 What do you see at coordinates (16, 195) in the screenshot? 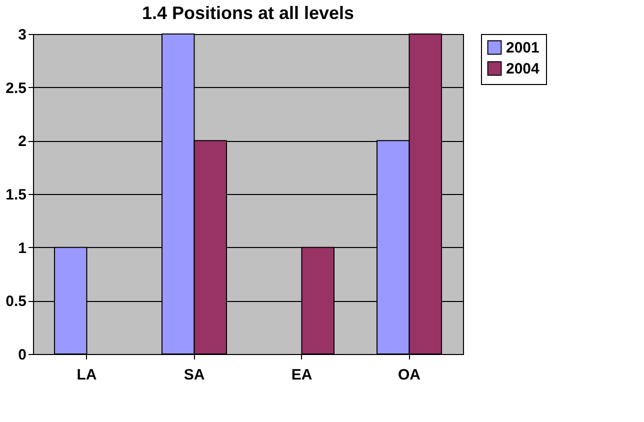
I see `y-tick-label: 1.5` at bounding box center [16, 195].